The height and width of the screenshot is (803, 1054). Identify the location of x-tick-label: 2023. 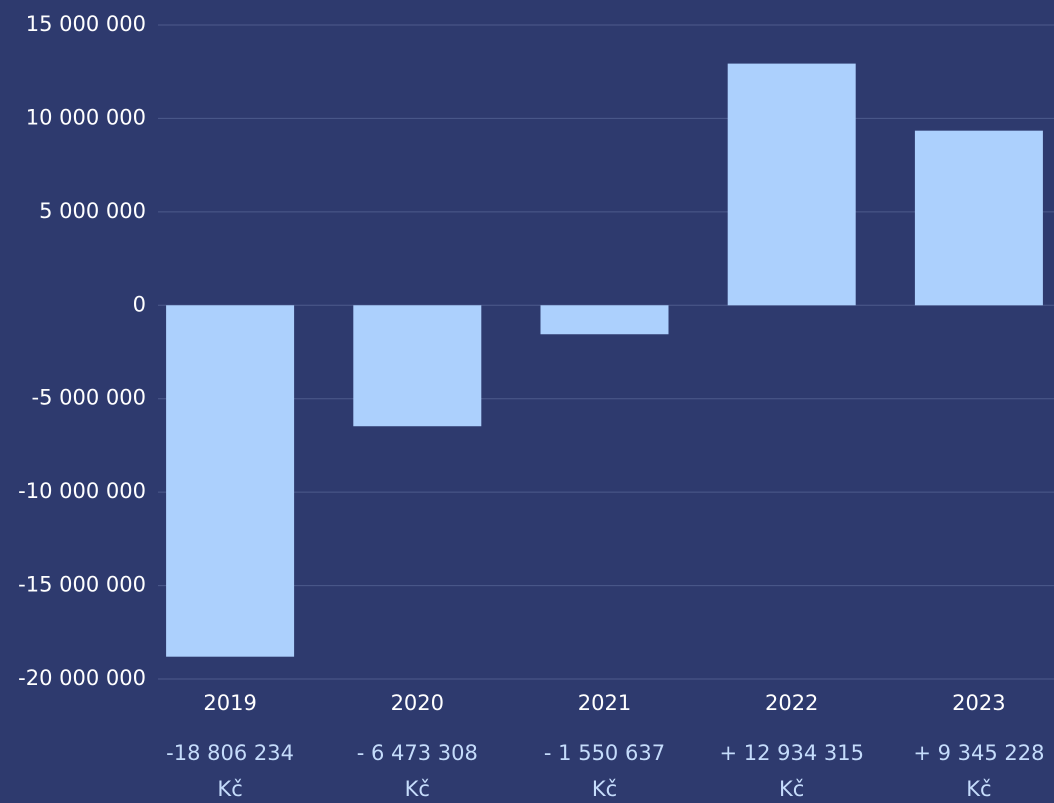
(978, 703).